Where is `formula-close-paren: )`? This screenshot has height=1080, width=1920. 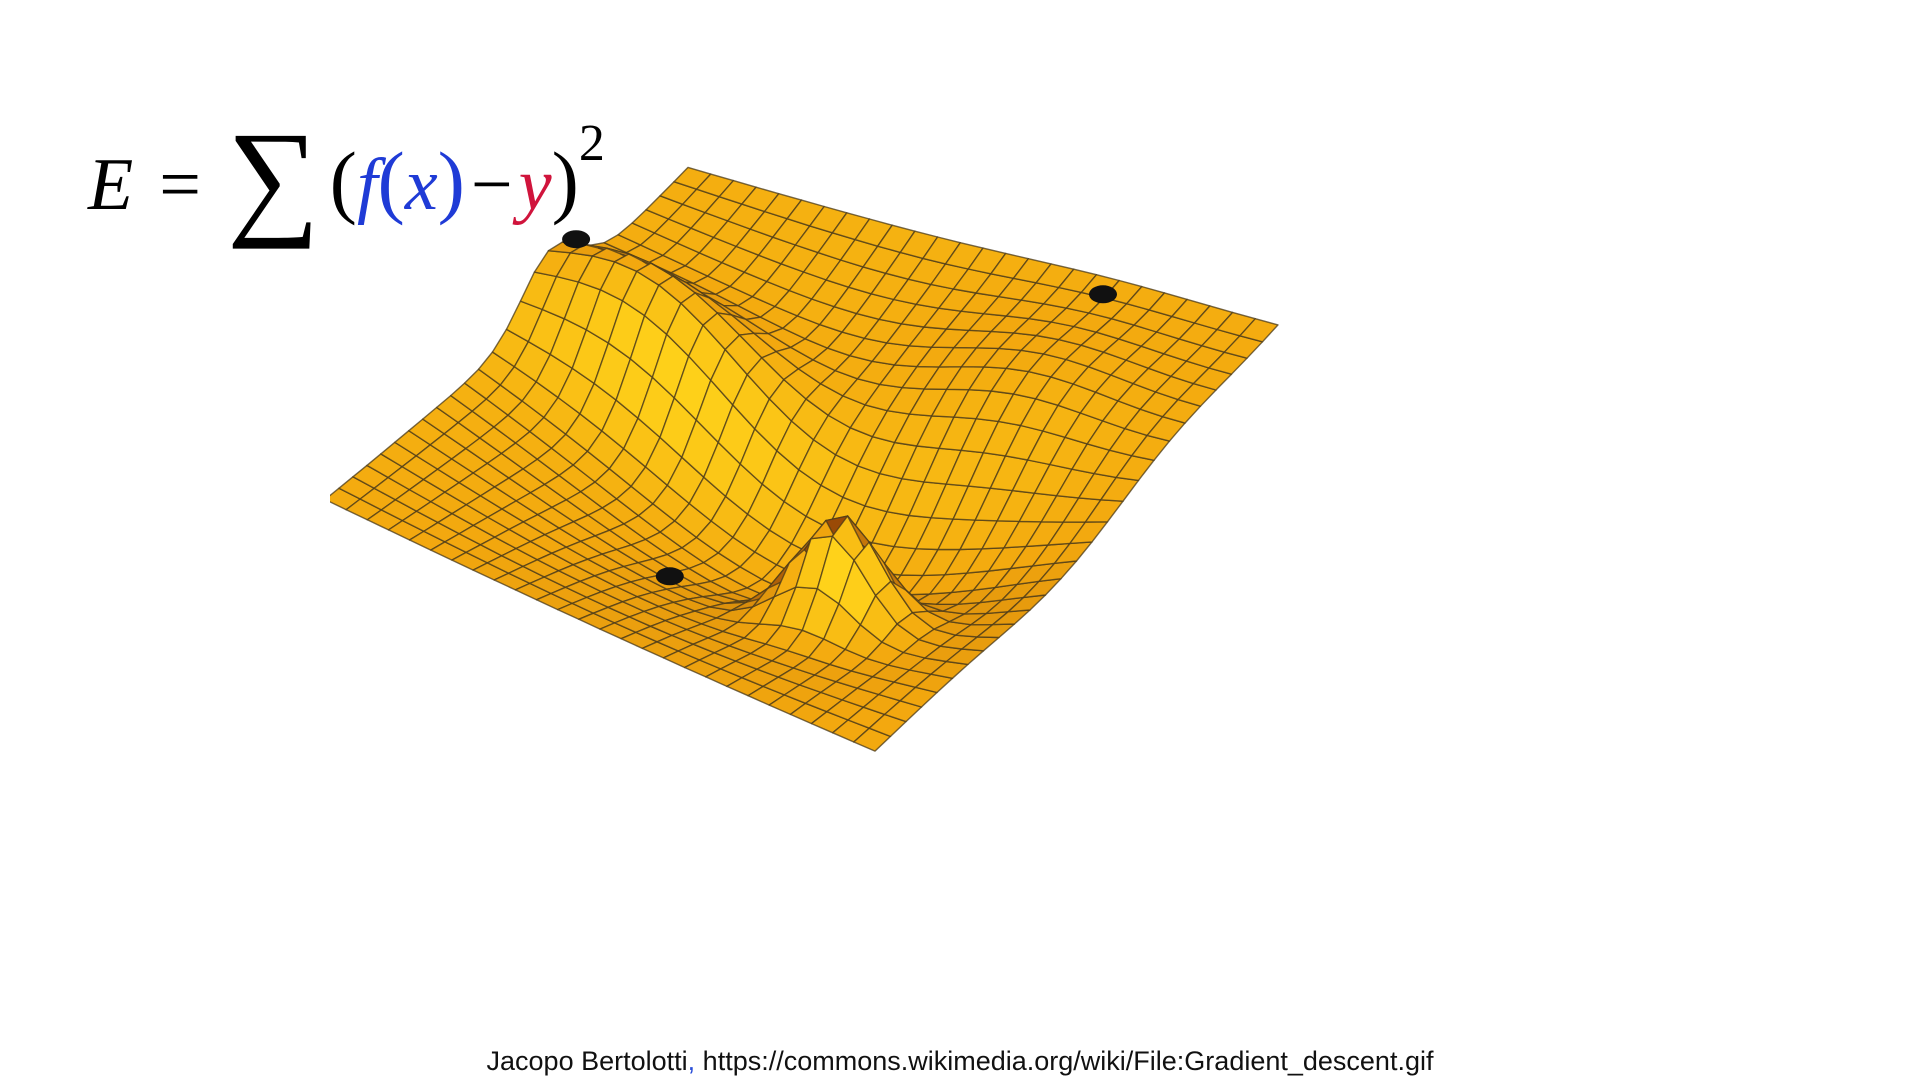
formula-close-paren: ) is located at coordinates (565, 180).